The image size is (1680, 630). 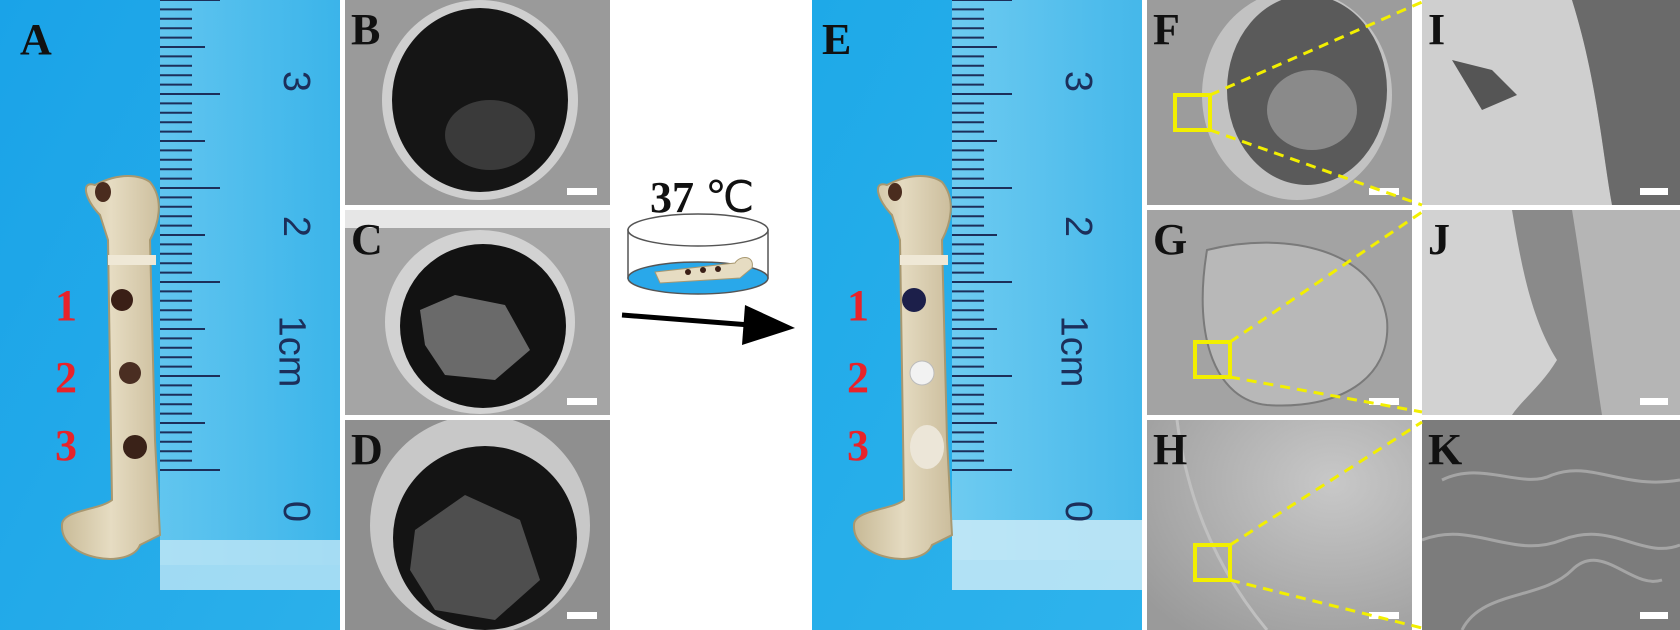 I want to click on panel-e-label: E, so click(x=837, y=39).